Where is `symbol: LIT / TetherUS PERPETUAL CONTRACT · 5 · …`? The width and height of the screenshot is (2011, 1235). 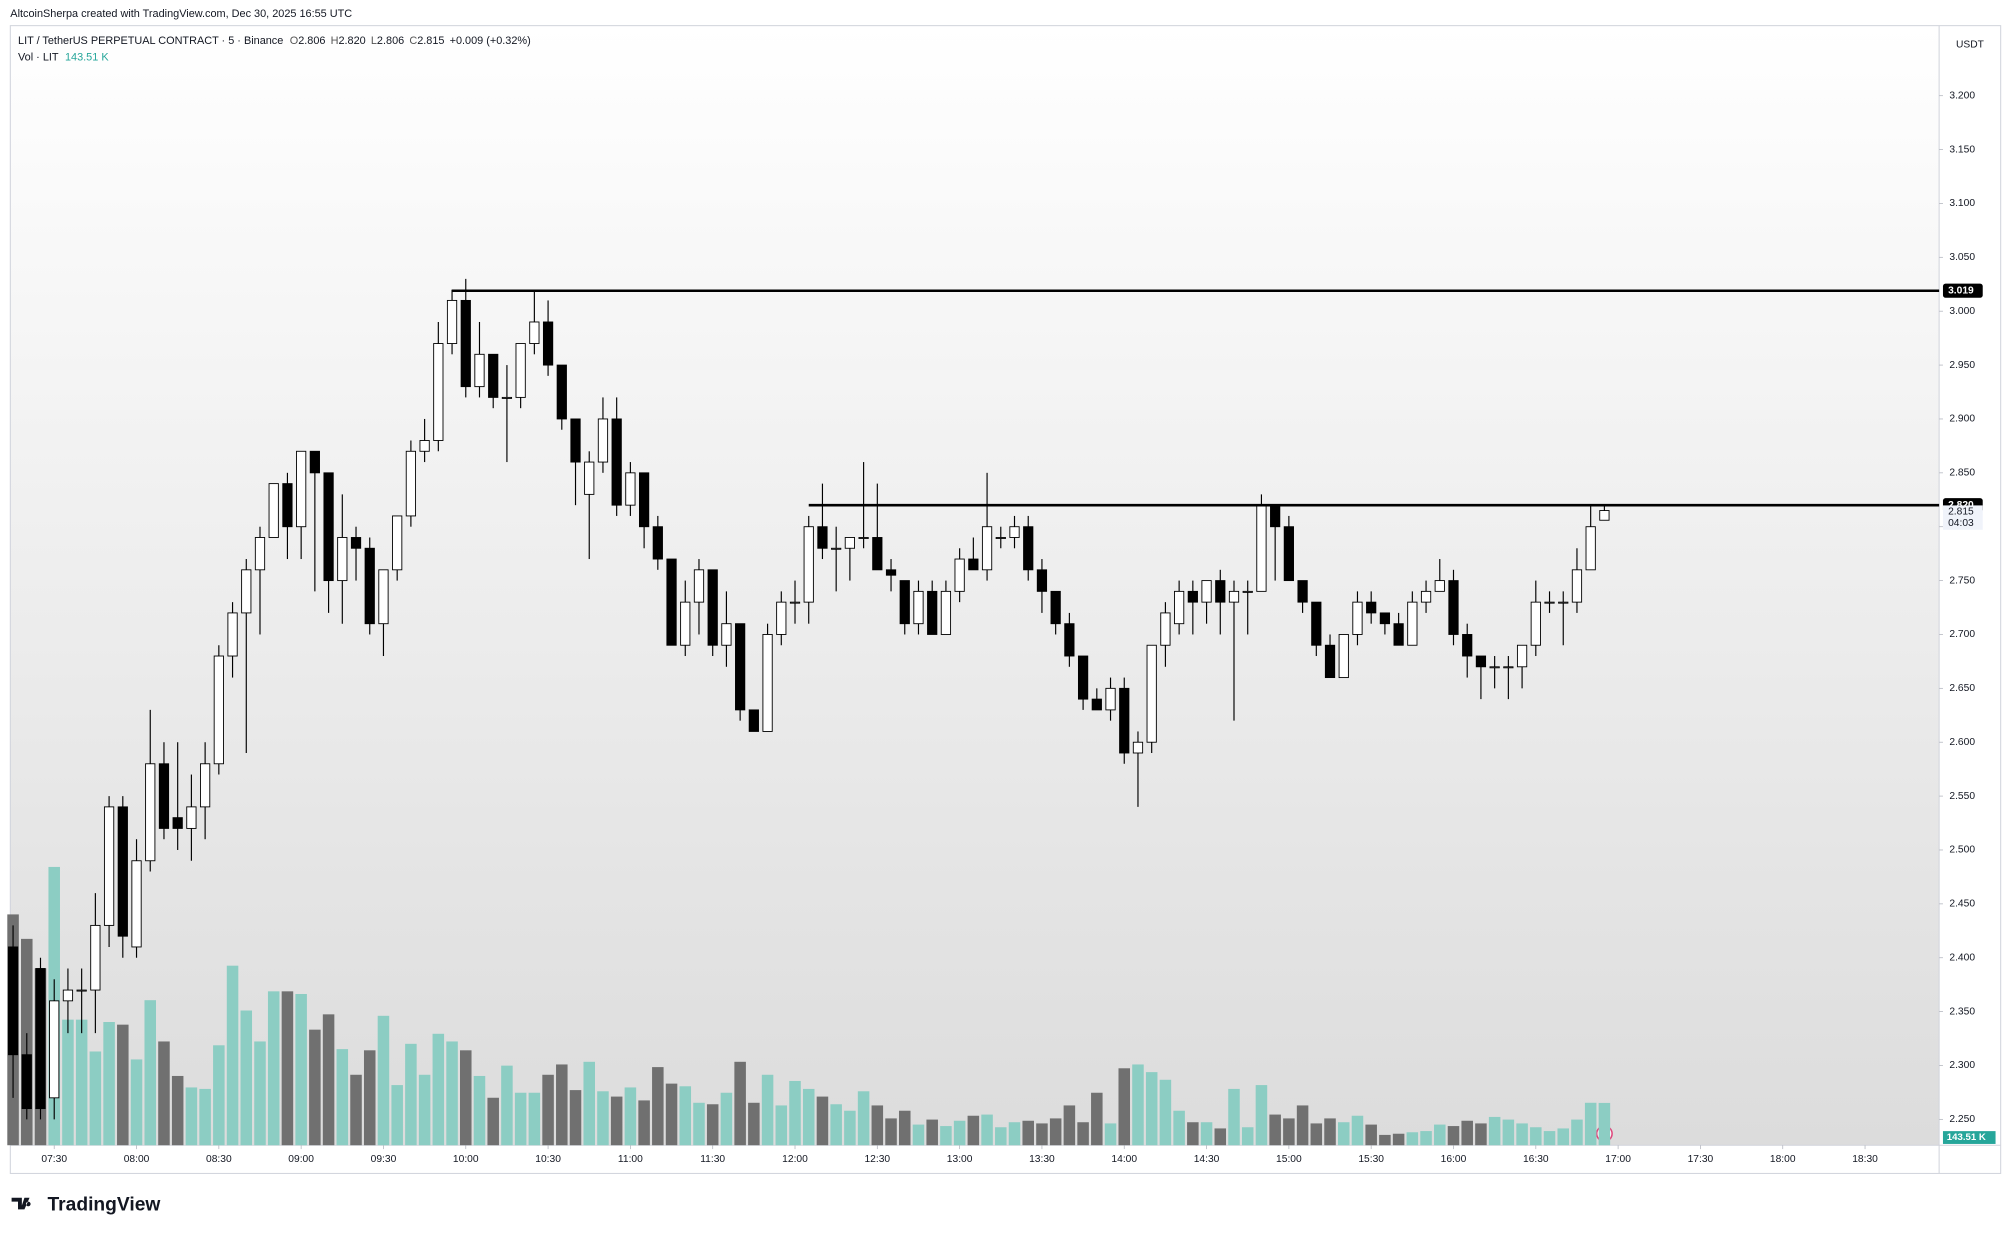 symbol: LIT / TetherUS PERPETUAL CONTRACT · 5 · … is located at coordinates (150, 41).